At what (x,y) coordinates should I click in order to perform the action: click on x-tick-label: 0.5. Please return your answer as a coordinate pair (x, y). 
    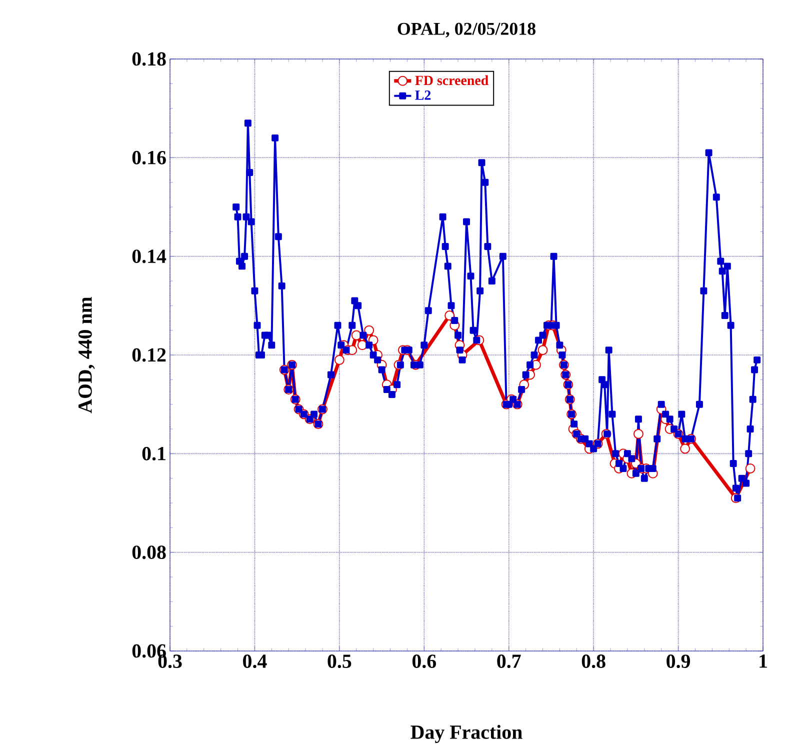
    Looking at the image, I should click on (340, 661).